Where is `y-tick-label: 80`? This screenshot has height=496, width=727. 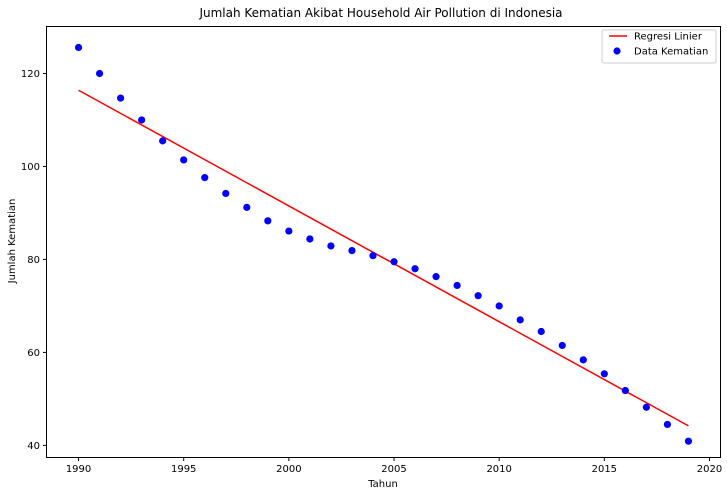
y-tick-label: 80 is located at coordinates (33, 260).